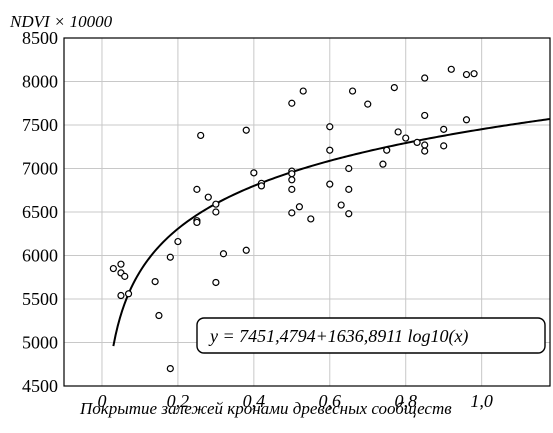 Image resolution: width=553 pixels, height=433 pixels. What do you see at coordinates (40, 38) in the screenshot?
I see `y-tick-label: 8500` at bounding box center [40, 38].